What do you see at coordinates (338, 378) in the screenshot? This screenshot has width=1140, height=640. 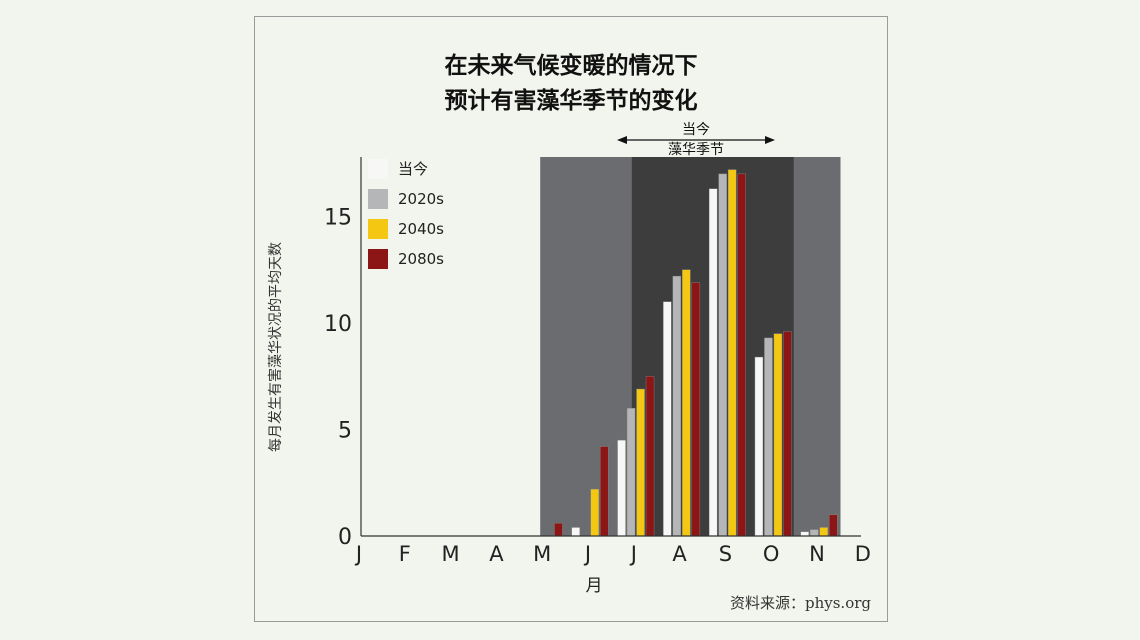 I see `y-tick-labels: 0 5 10 15` at bounding box center [338, 378].